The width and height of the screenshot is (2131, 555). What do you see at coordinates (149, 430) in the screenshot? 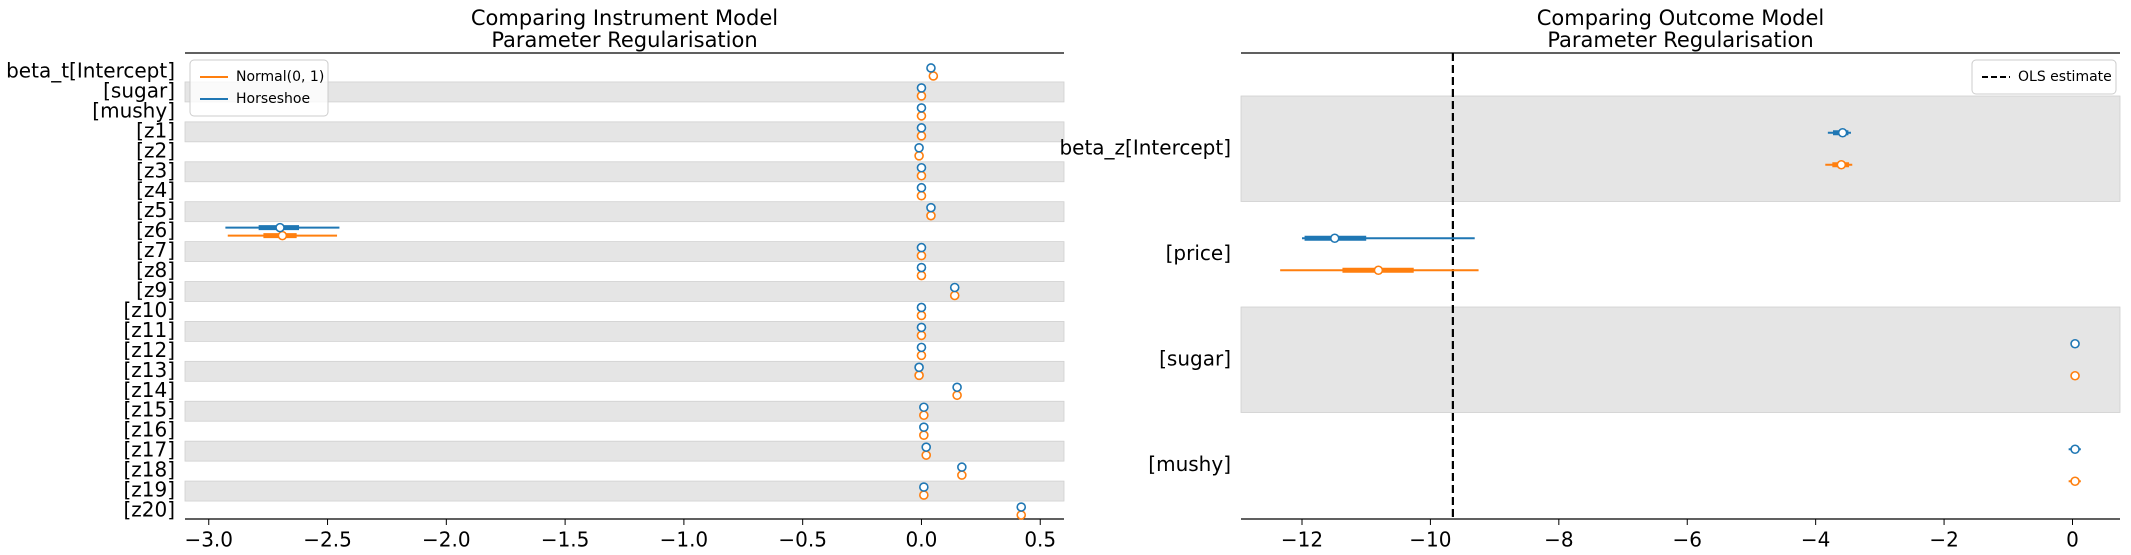
I see `y-tick-label: [z16]` at bounding box center [149, 430].